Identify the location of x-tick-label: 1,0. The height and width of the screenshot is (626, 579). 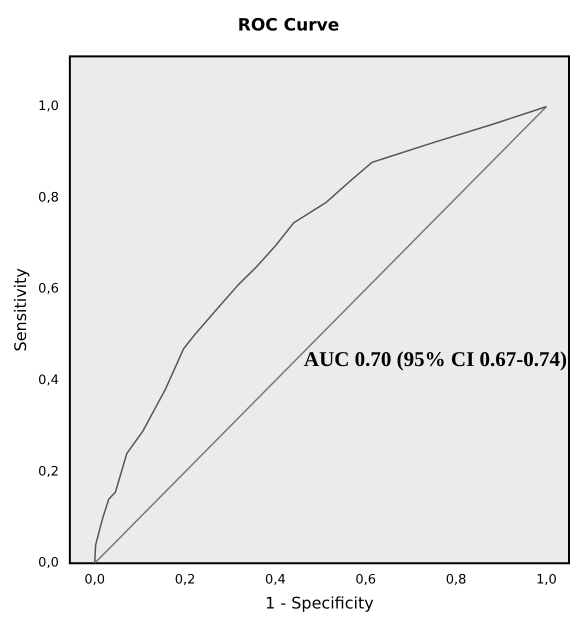
(546, 580).